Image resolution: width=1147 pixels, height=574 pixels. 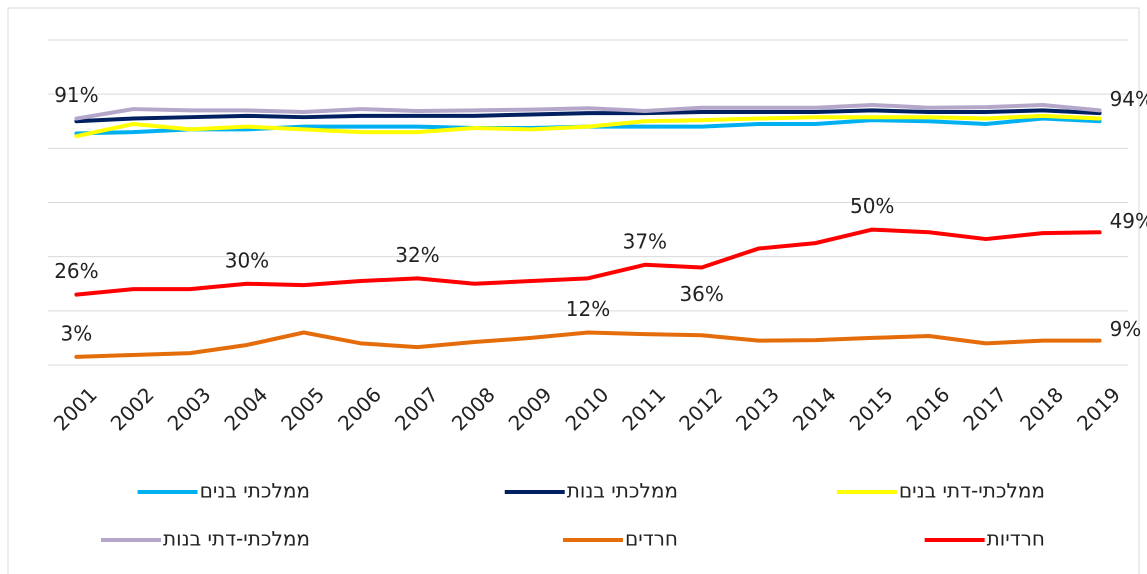 I want to click on data-label: 26%, so click(x=76, y=271).